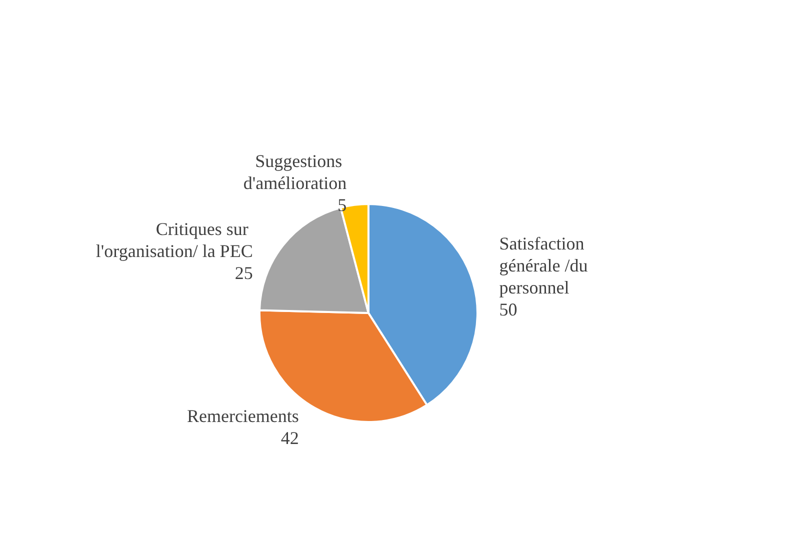  I want to click on data-label: 25, so click(243, 273).